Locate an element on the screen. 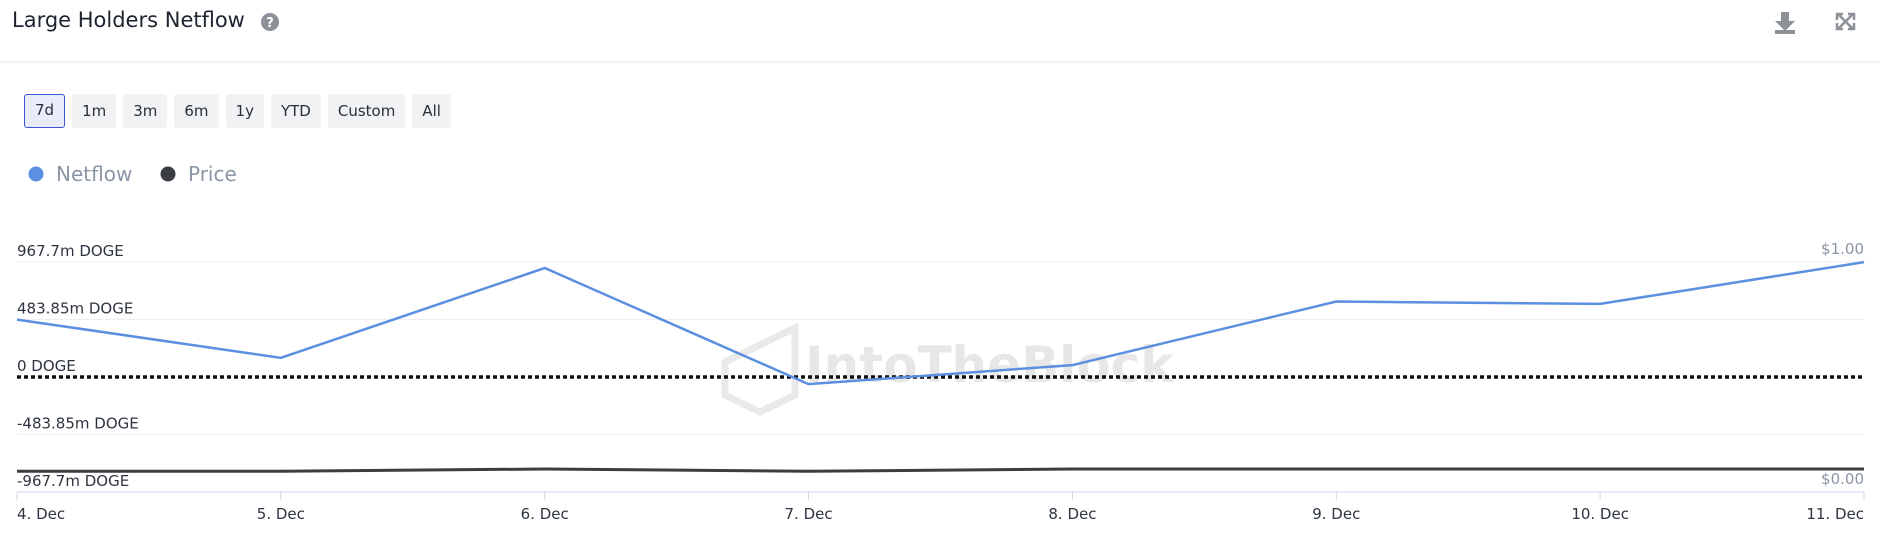 The height and width of the screenshot is (536, 1880). x-tick-label: 4. Dec is located at coordinates (41, 514).